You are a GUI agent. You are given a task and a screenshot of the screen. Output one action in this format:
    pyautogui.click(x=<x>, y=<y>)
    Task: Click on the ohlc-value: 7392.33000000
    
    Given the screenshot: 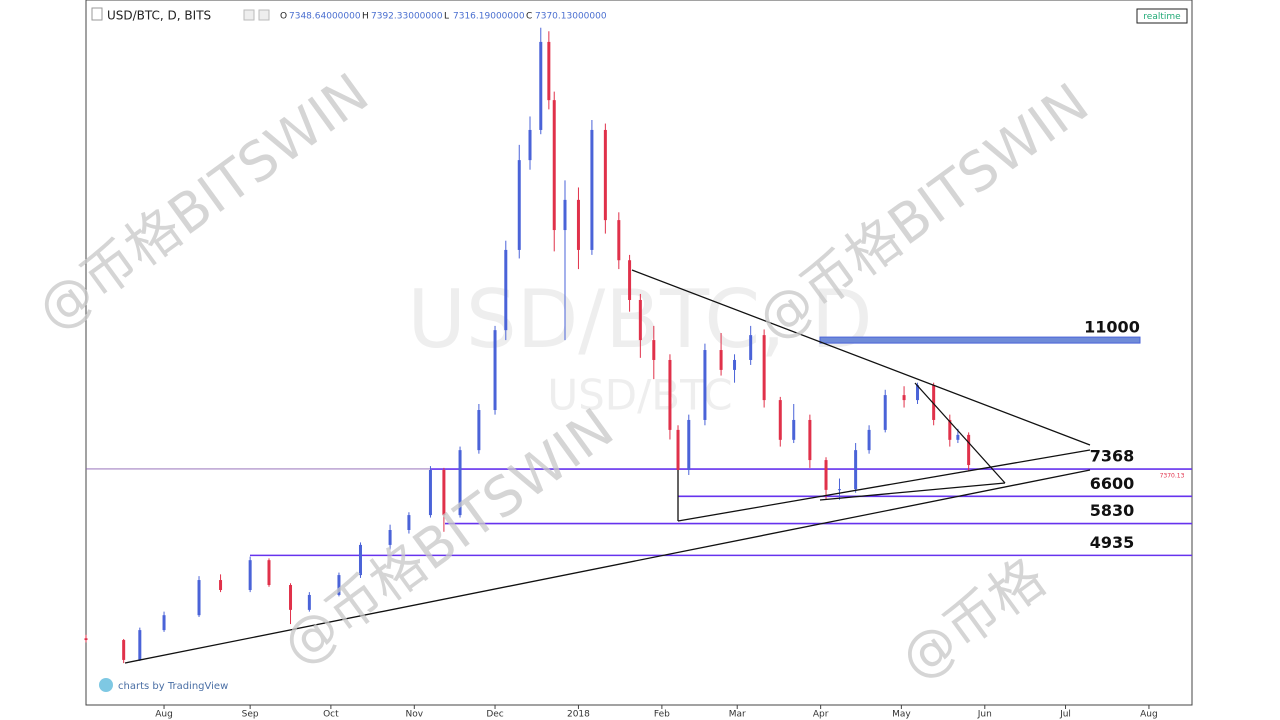 What is the action you would take?
    pyautogui.click(x=407, y=17)
    